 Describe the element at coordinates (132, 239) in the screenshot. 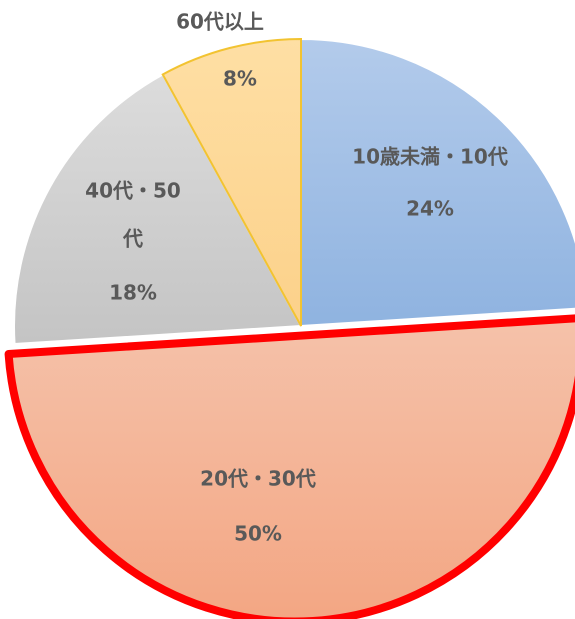

I see `slice-label-3-line-2: 代` at that location.